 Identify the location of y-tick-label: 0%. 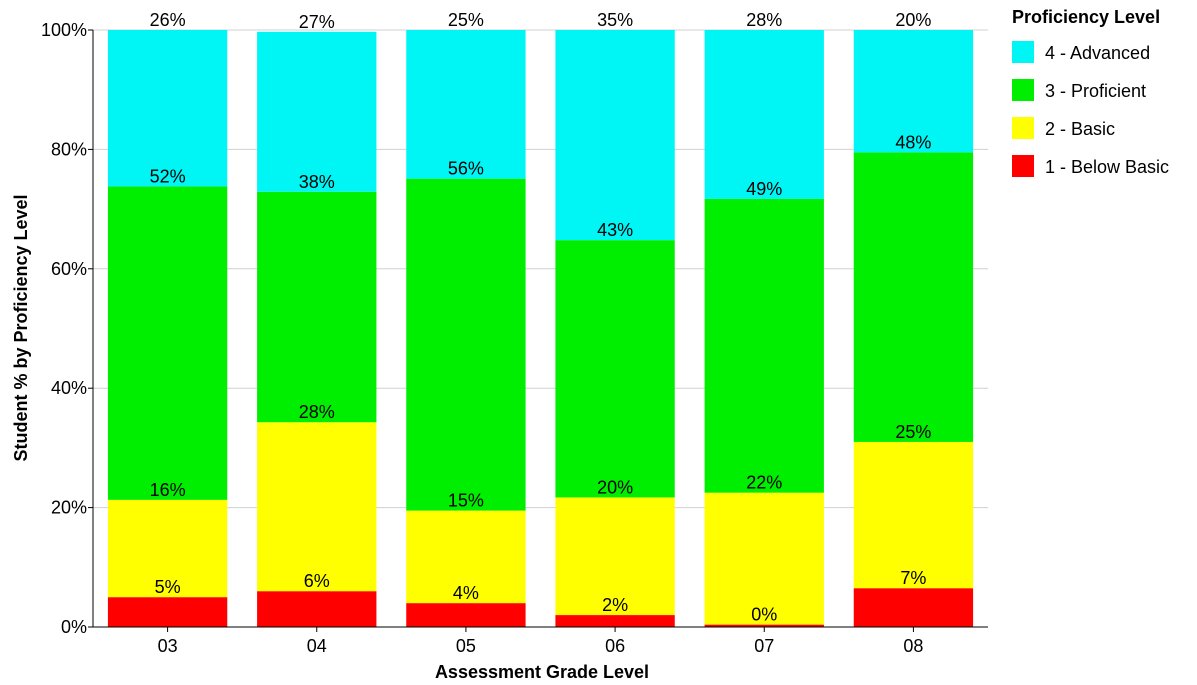
(74, 627).